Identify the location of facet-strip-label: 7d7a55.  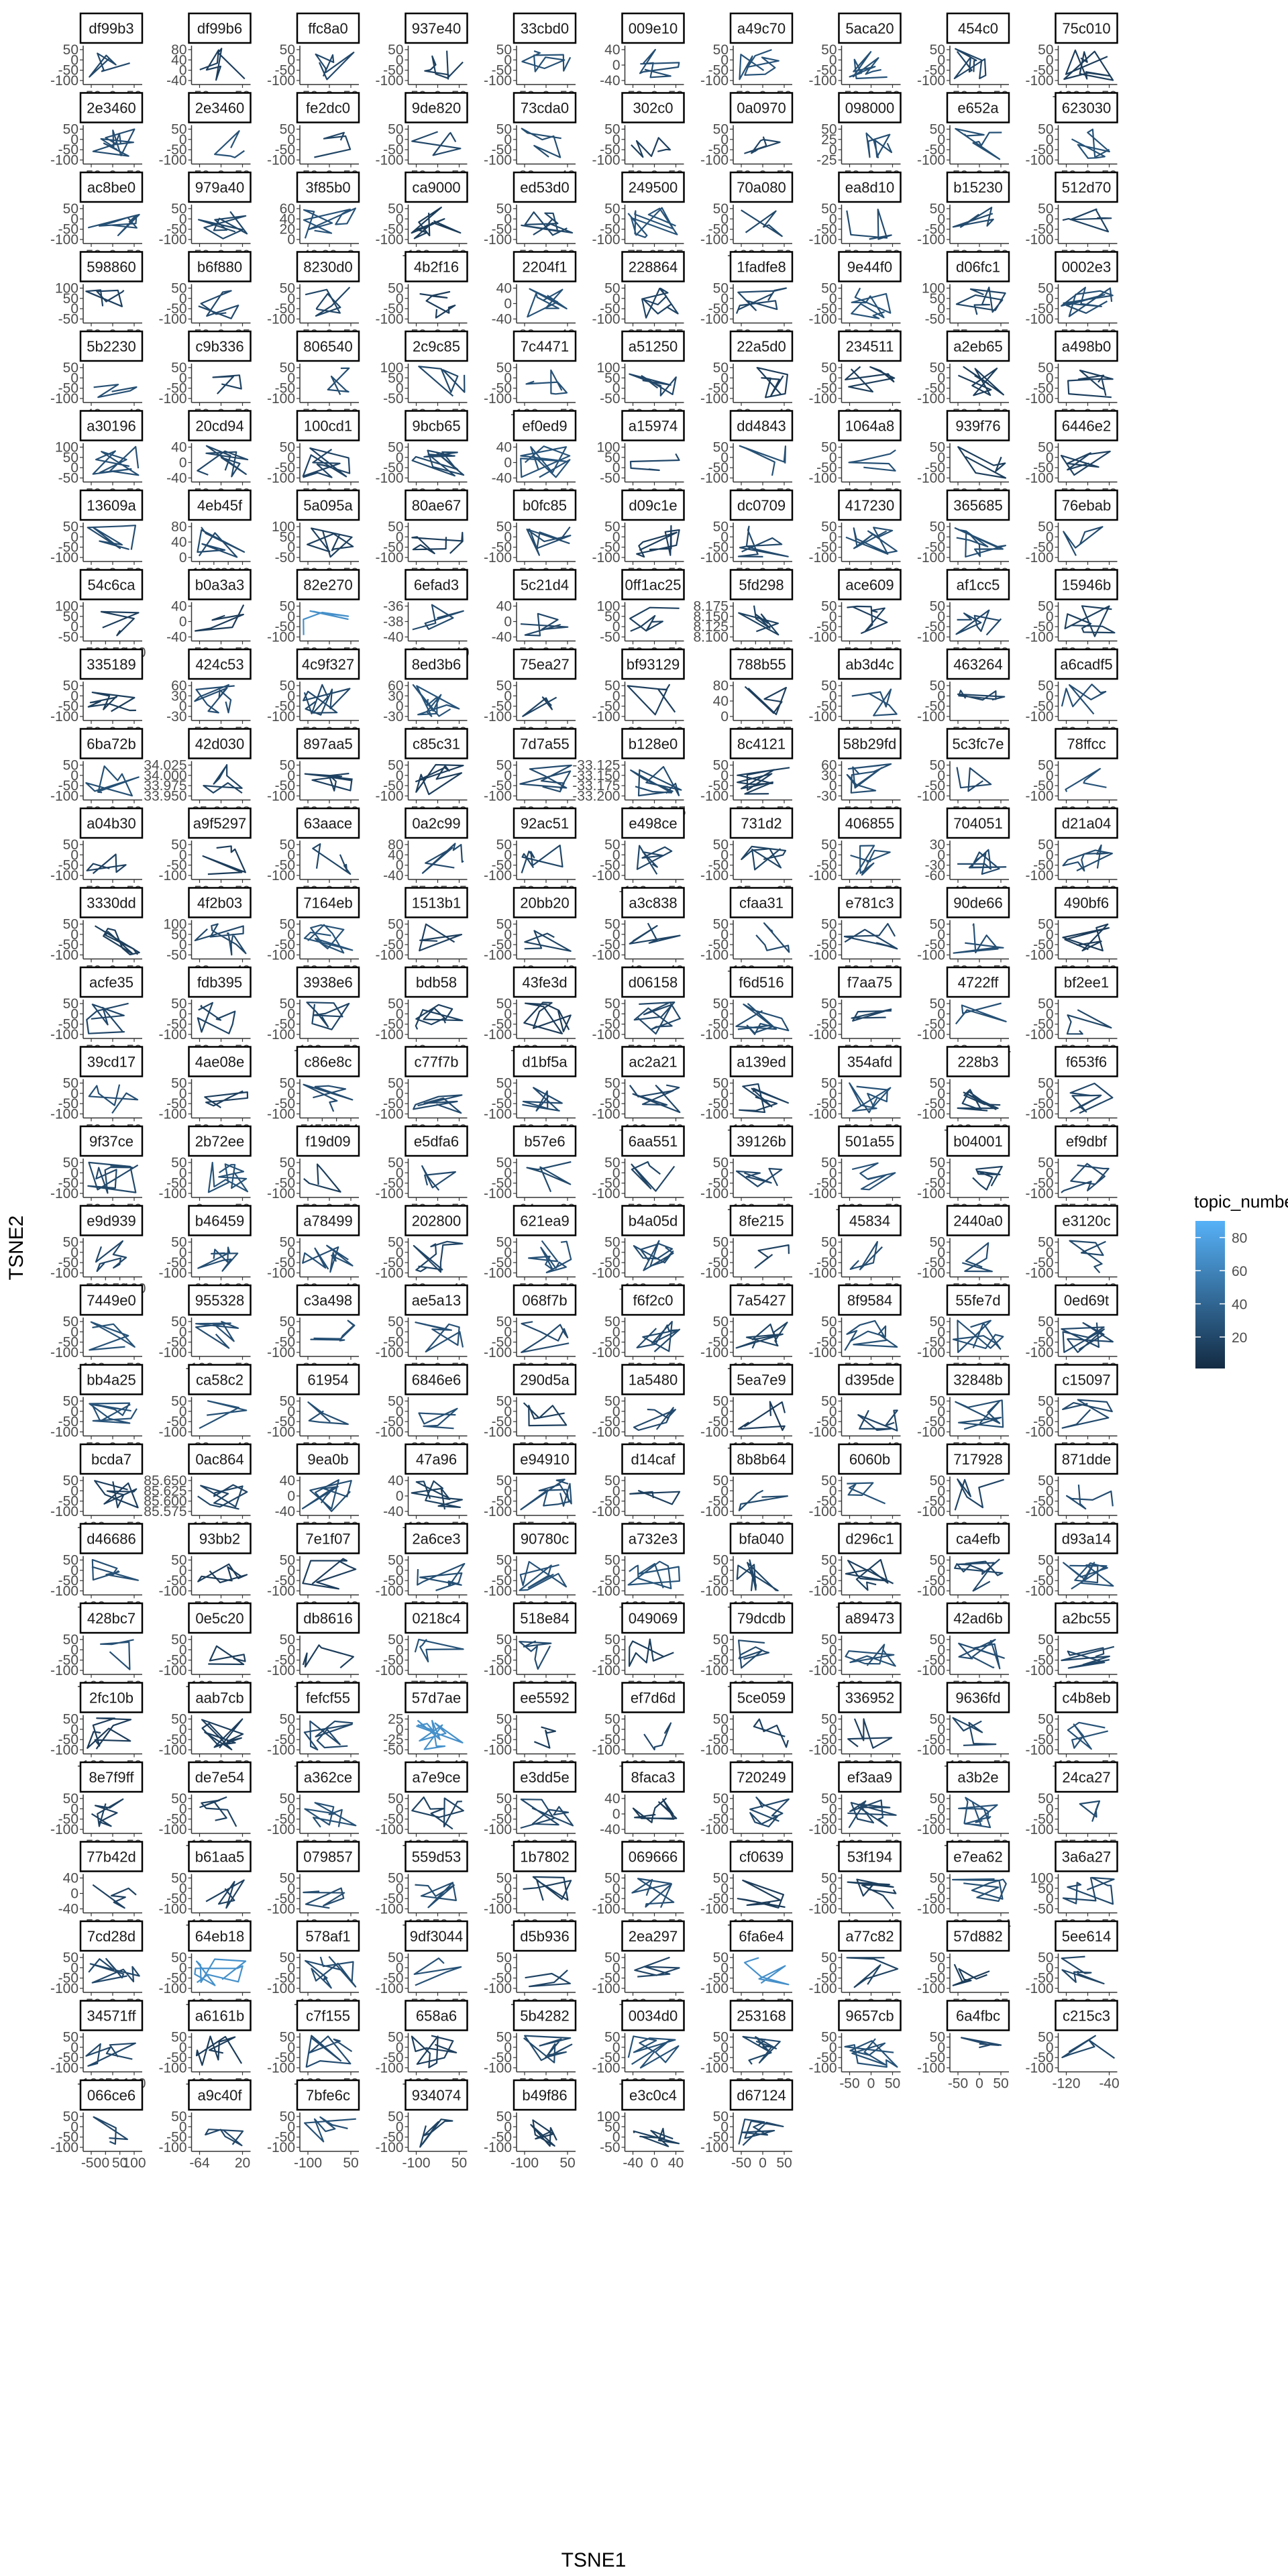
(544, 744).